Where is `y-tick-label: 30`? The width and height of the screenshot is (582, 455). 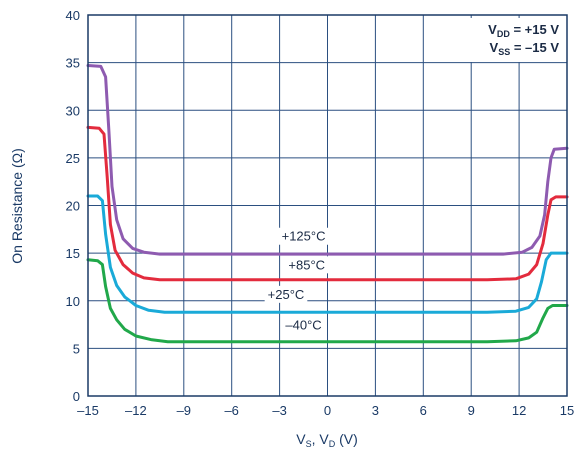
y-tick-label: 30 is located at coordinates (73, 110).